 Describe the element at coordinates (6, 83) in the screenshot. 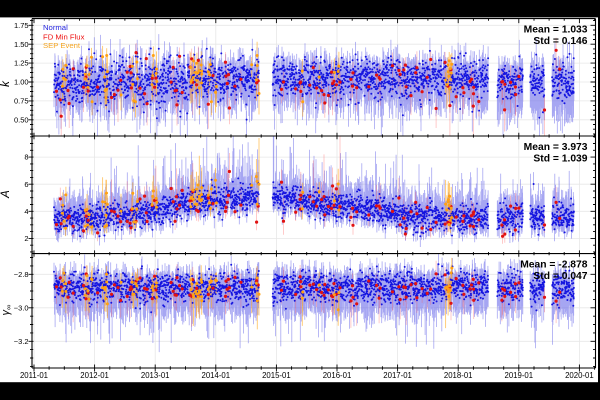

I see `svg-text: k` at that location.